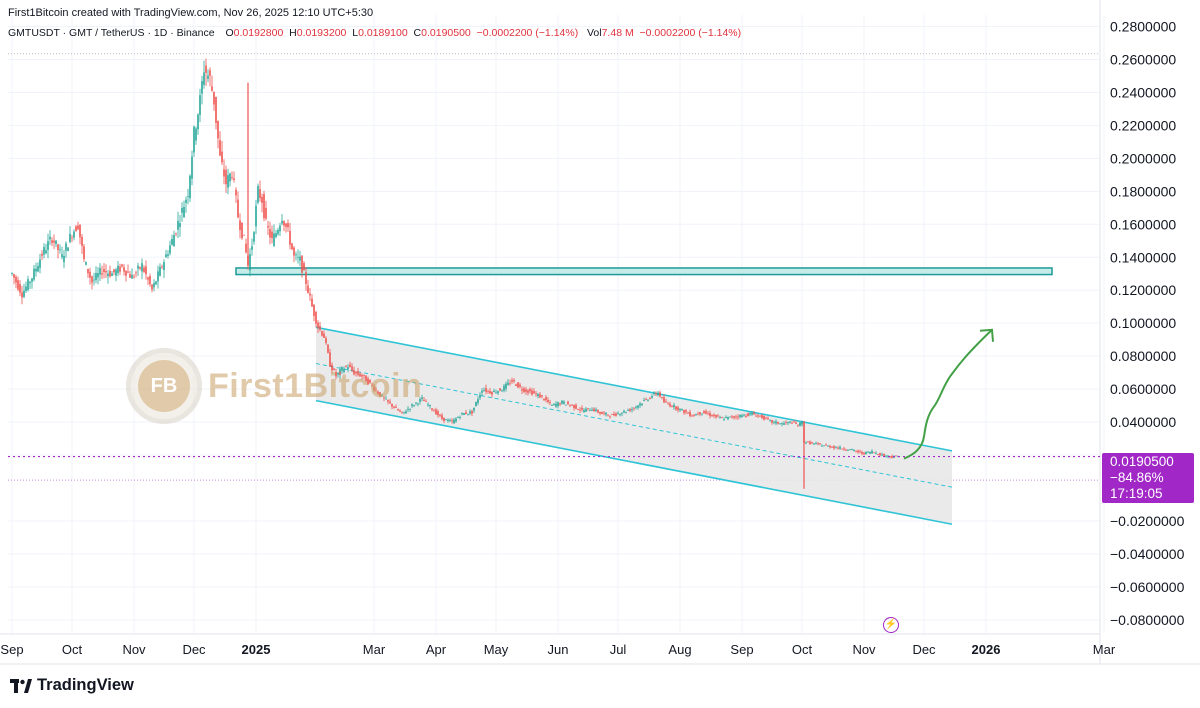 The height and width of the screenshot is (708, 1200). I want to click on price-tick-label: 0.2600000, so click(1143, 59).